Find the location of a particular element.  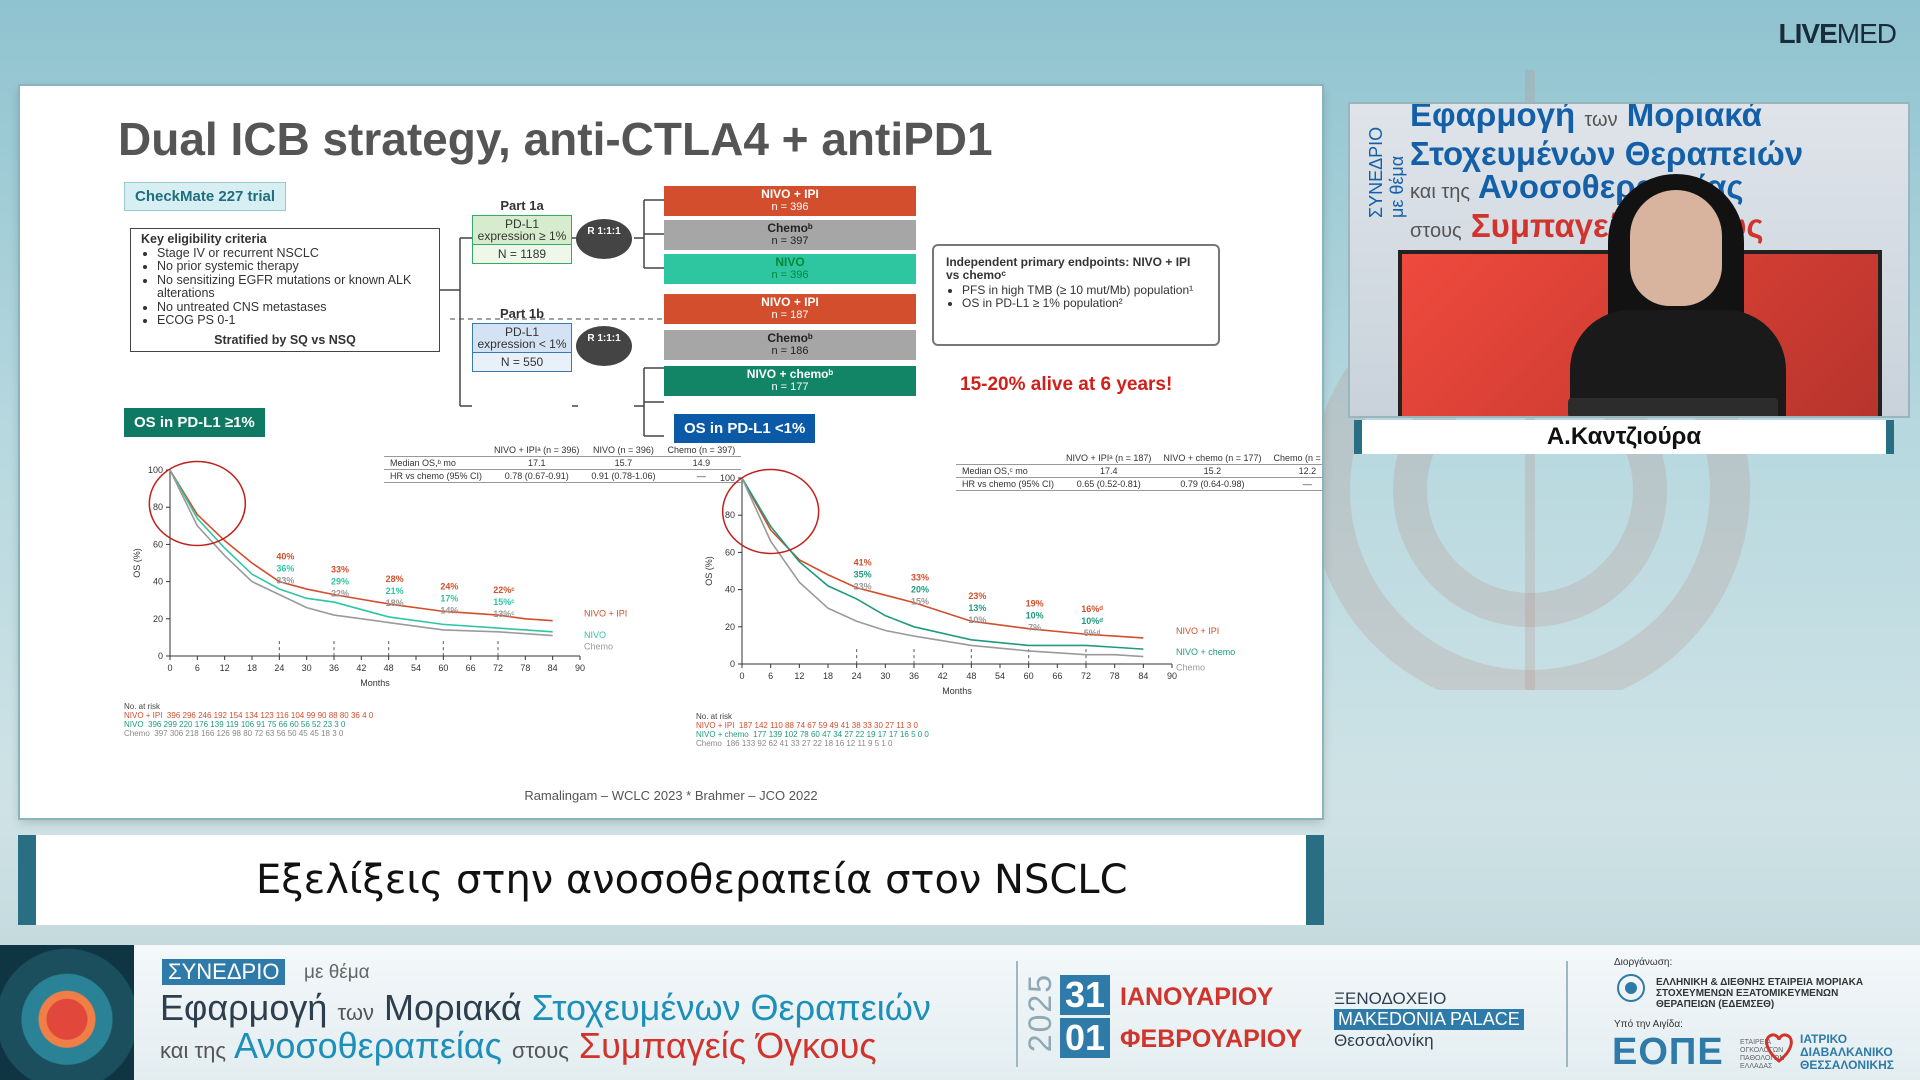

part-1a-label: Part 1a is located at coordinates (522, 205).